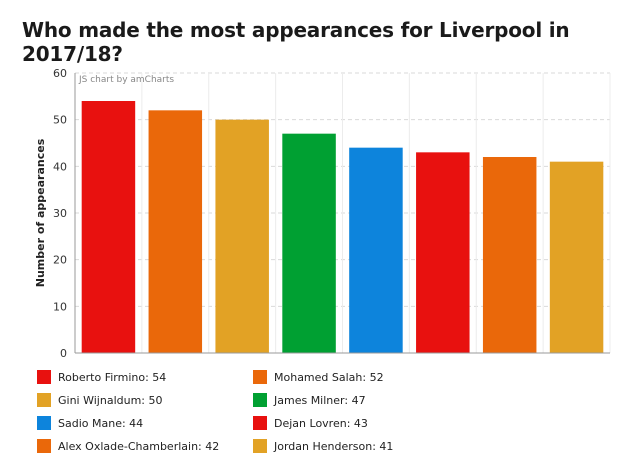 The image size is (640, 459). I want to click on legend-label: Sadio Mane: 44, so click(101, 423).